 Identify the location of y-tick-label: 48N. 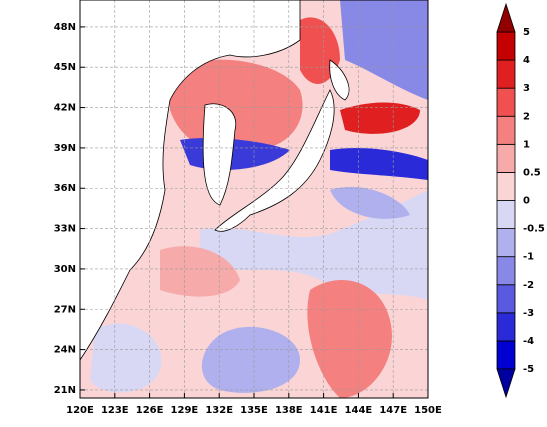
(65, 27).